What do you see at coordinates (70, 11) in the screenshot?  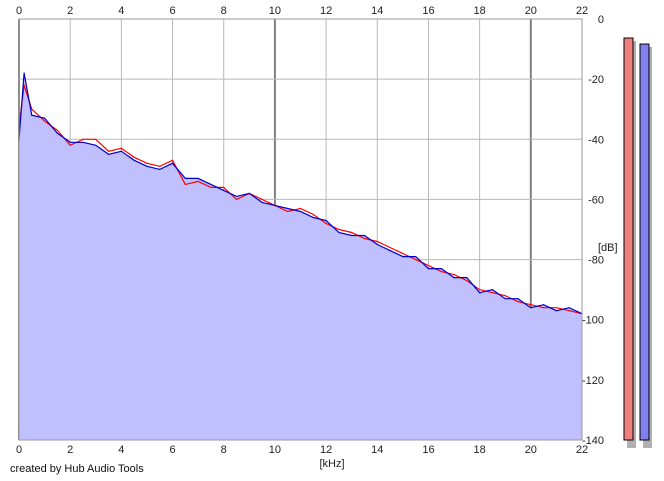 I see `x-tick-label-top: 2` at bounding box center [70, 11].